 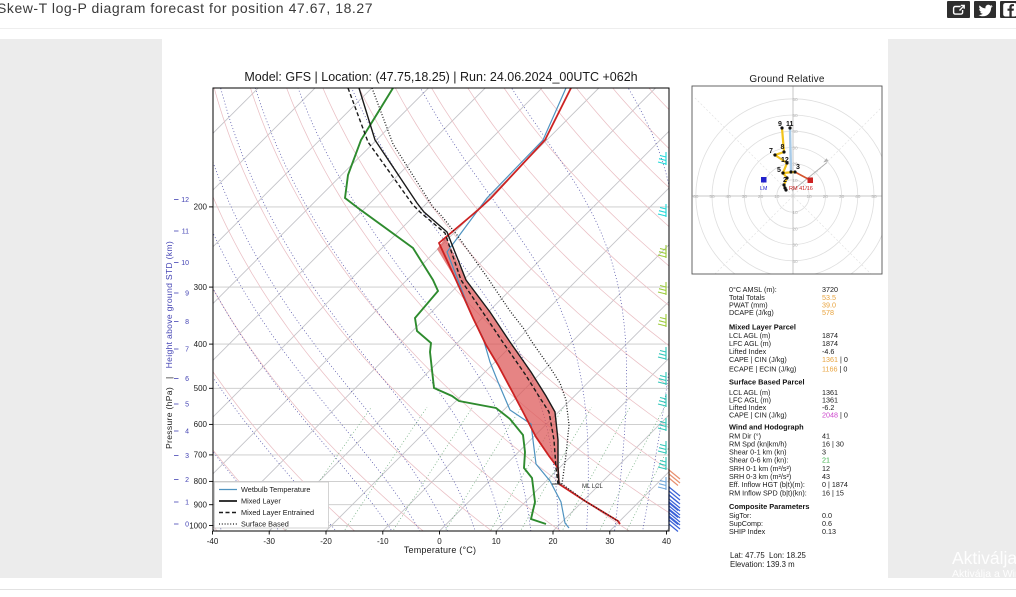 I want to click on svg-text: 400, so click(x=201, y=344).